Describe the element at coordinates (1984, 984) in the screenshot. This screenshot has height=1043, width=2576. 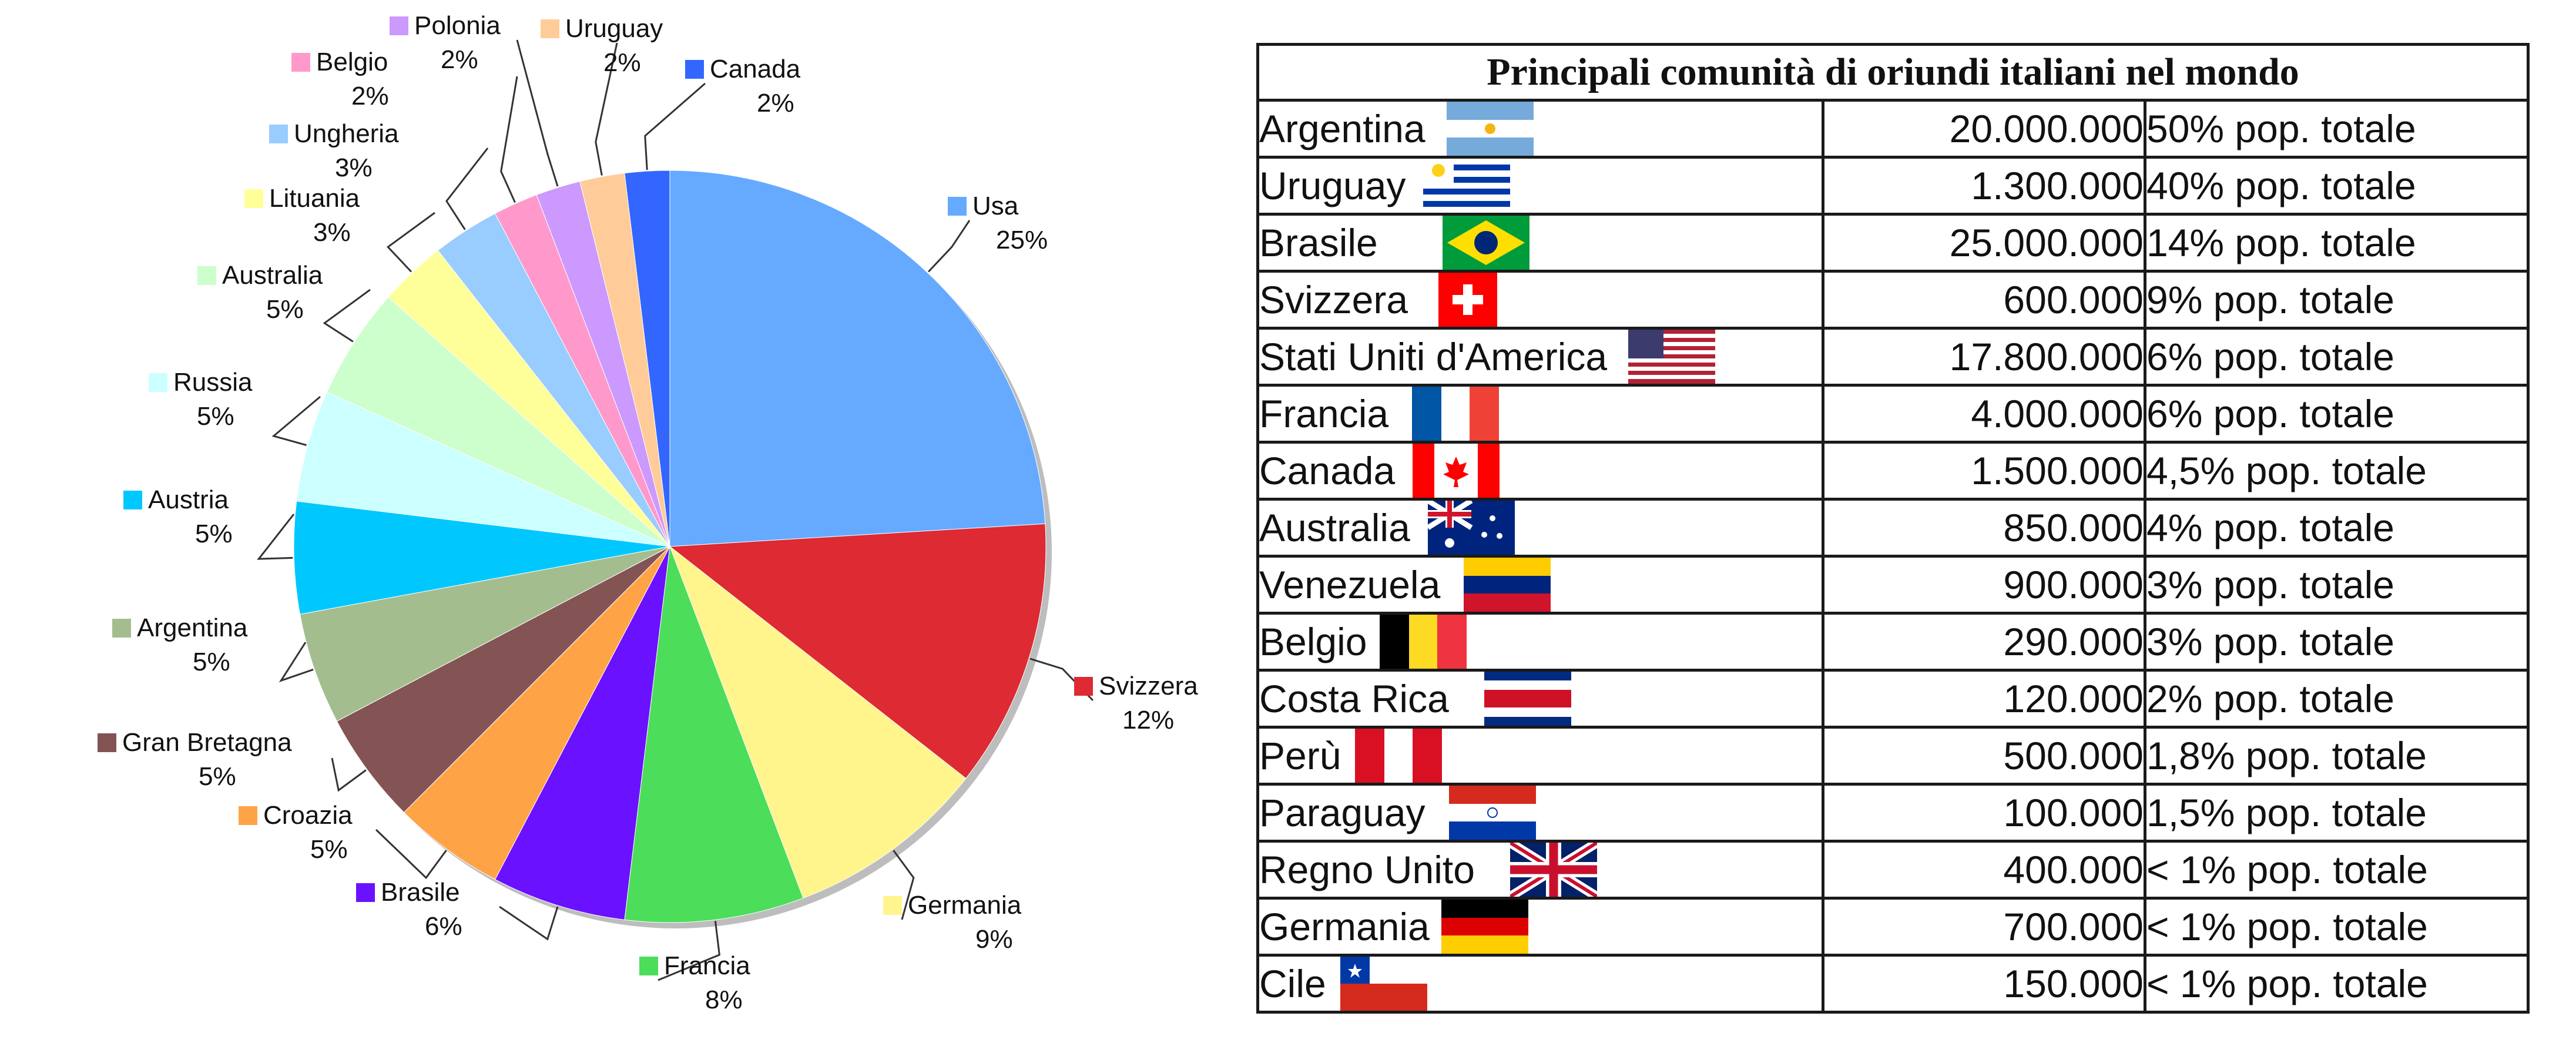
I see `population-cell: 150.000` at that location.